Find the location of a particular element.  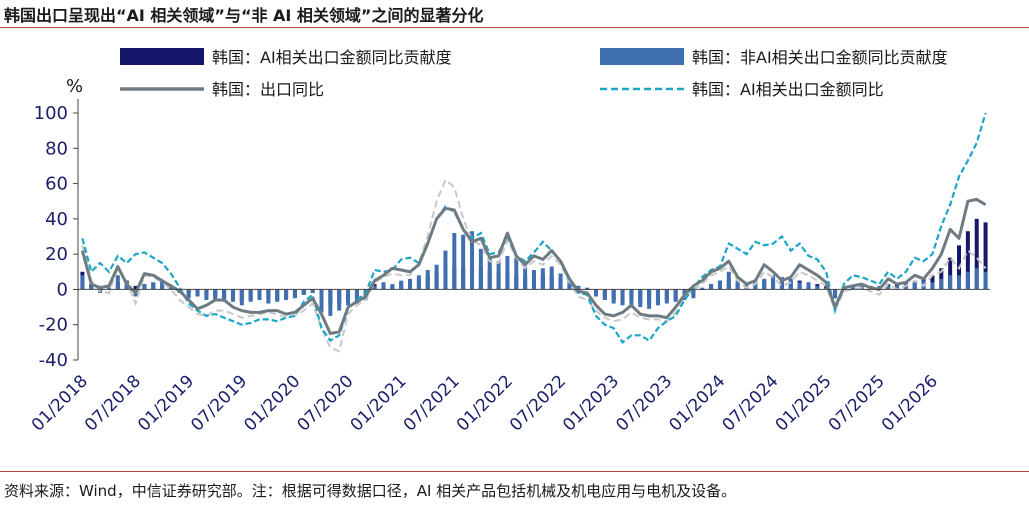

x-tick-label: 01/2022 is located at coordinates (485, 403).